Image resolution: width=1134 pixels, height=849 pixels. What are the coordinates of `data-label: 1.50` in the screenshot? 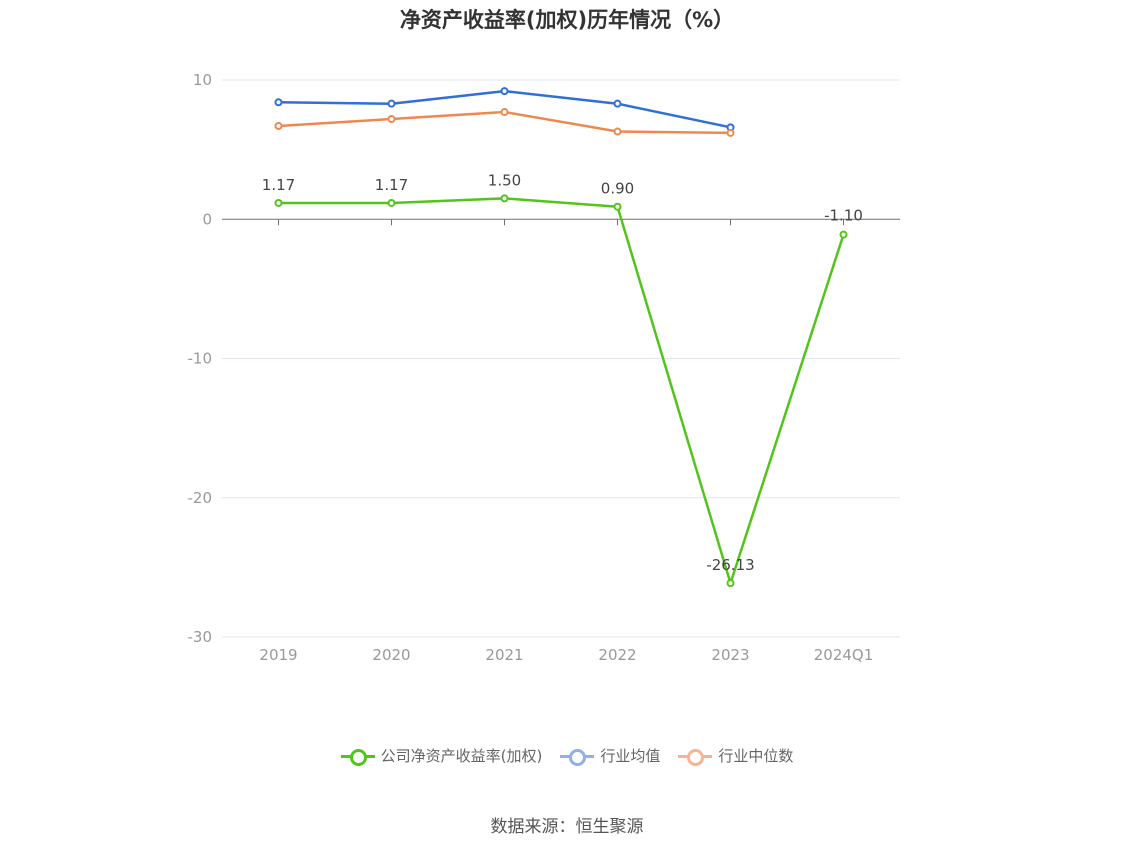 It's located at (504, 180).